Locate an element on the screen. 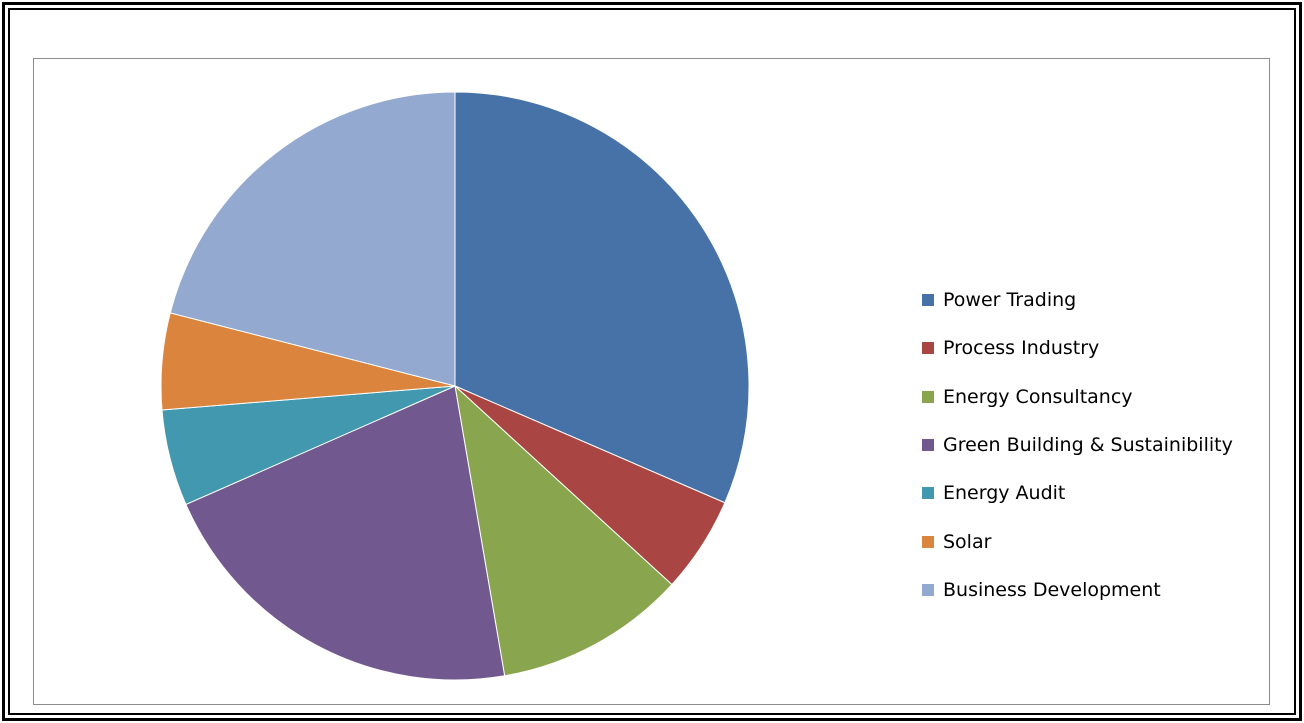 The width and height of the screenshot is (1304, 723). legend-item: Energy Audit is located at coordinates (1077, 493).